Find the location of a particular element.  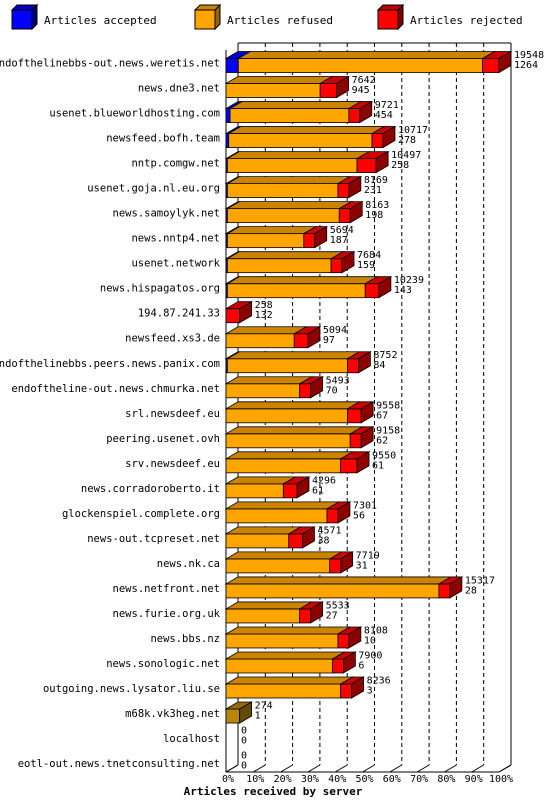

value-label-rejected: 67 is located at coordinates (382, 415).